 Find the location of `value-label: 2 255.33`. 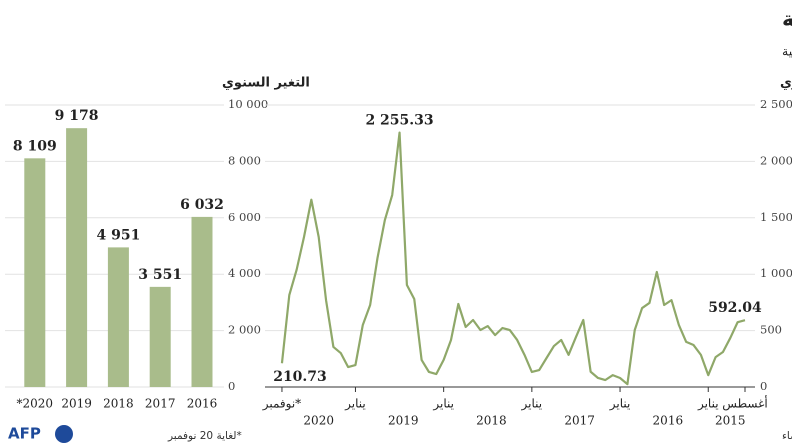

value-label: 2 255.33 is located at coordinates (399, 121).